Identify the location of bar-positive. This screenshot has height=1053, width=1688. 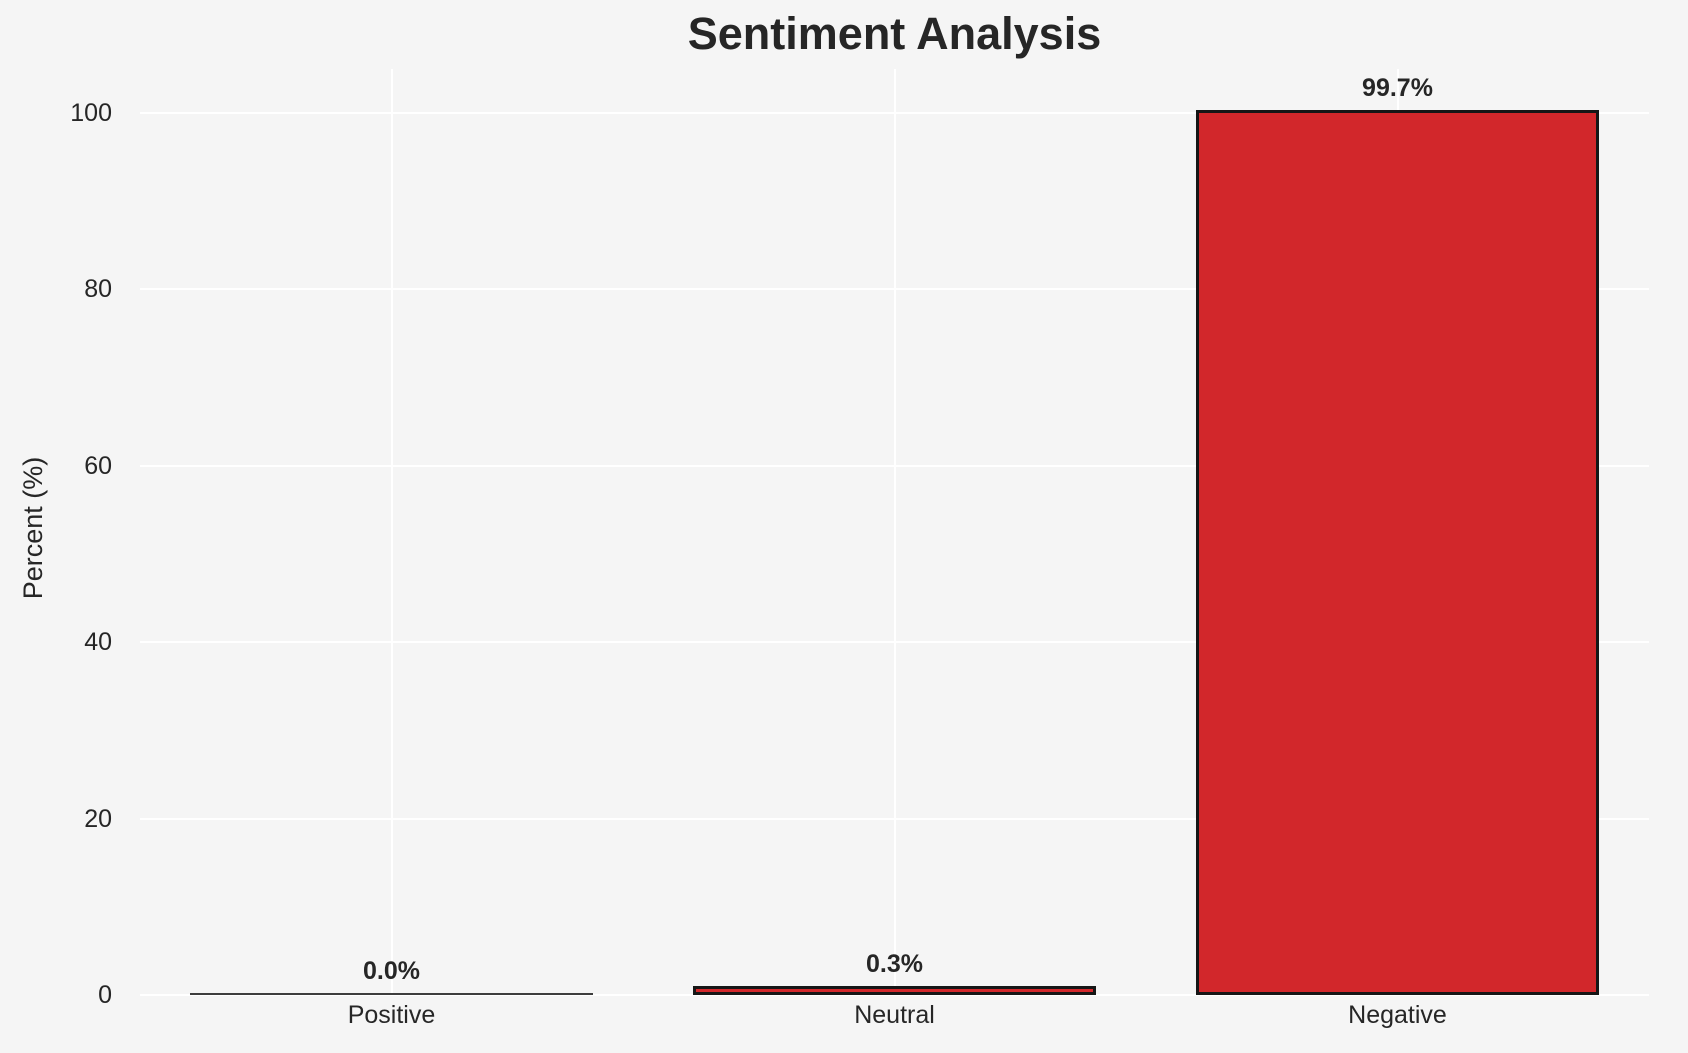
(391, 994).